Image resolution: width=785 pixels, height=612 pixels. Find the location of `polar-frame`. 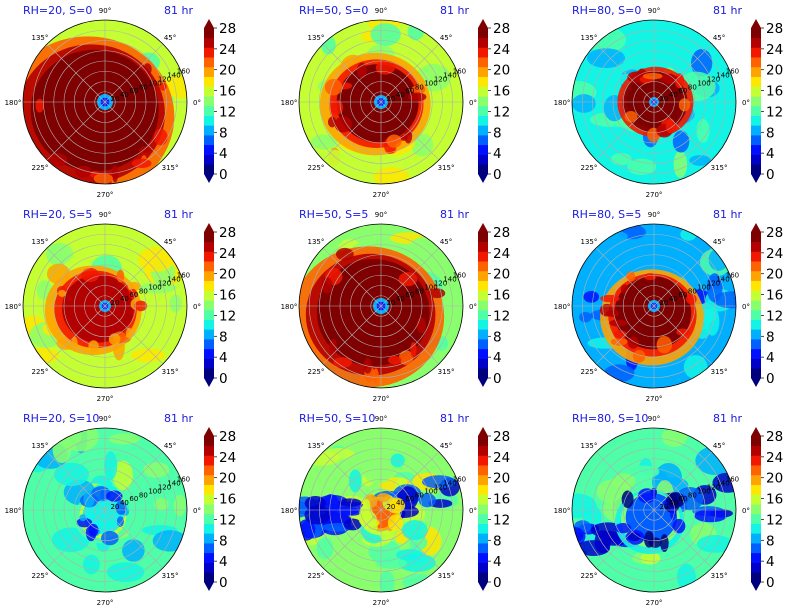

polar-frame is located at coordinates (654, 306).